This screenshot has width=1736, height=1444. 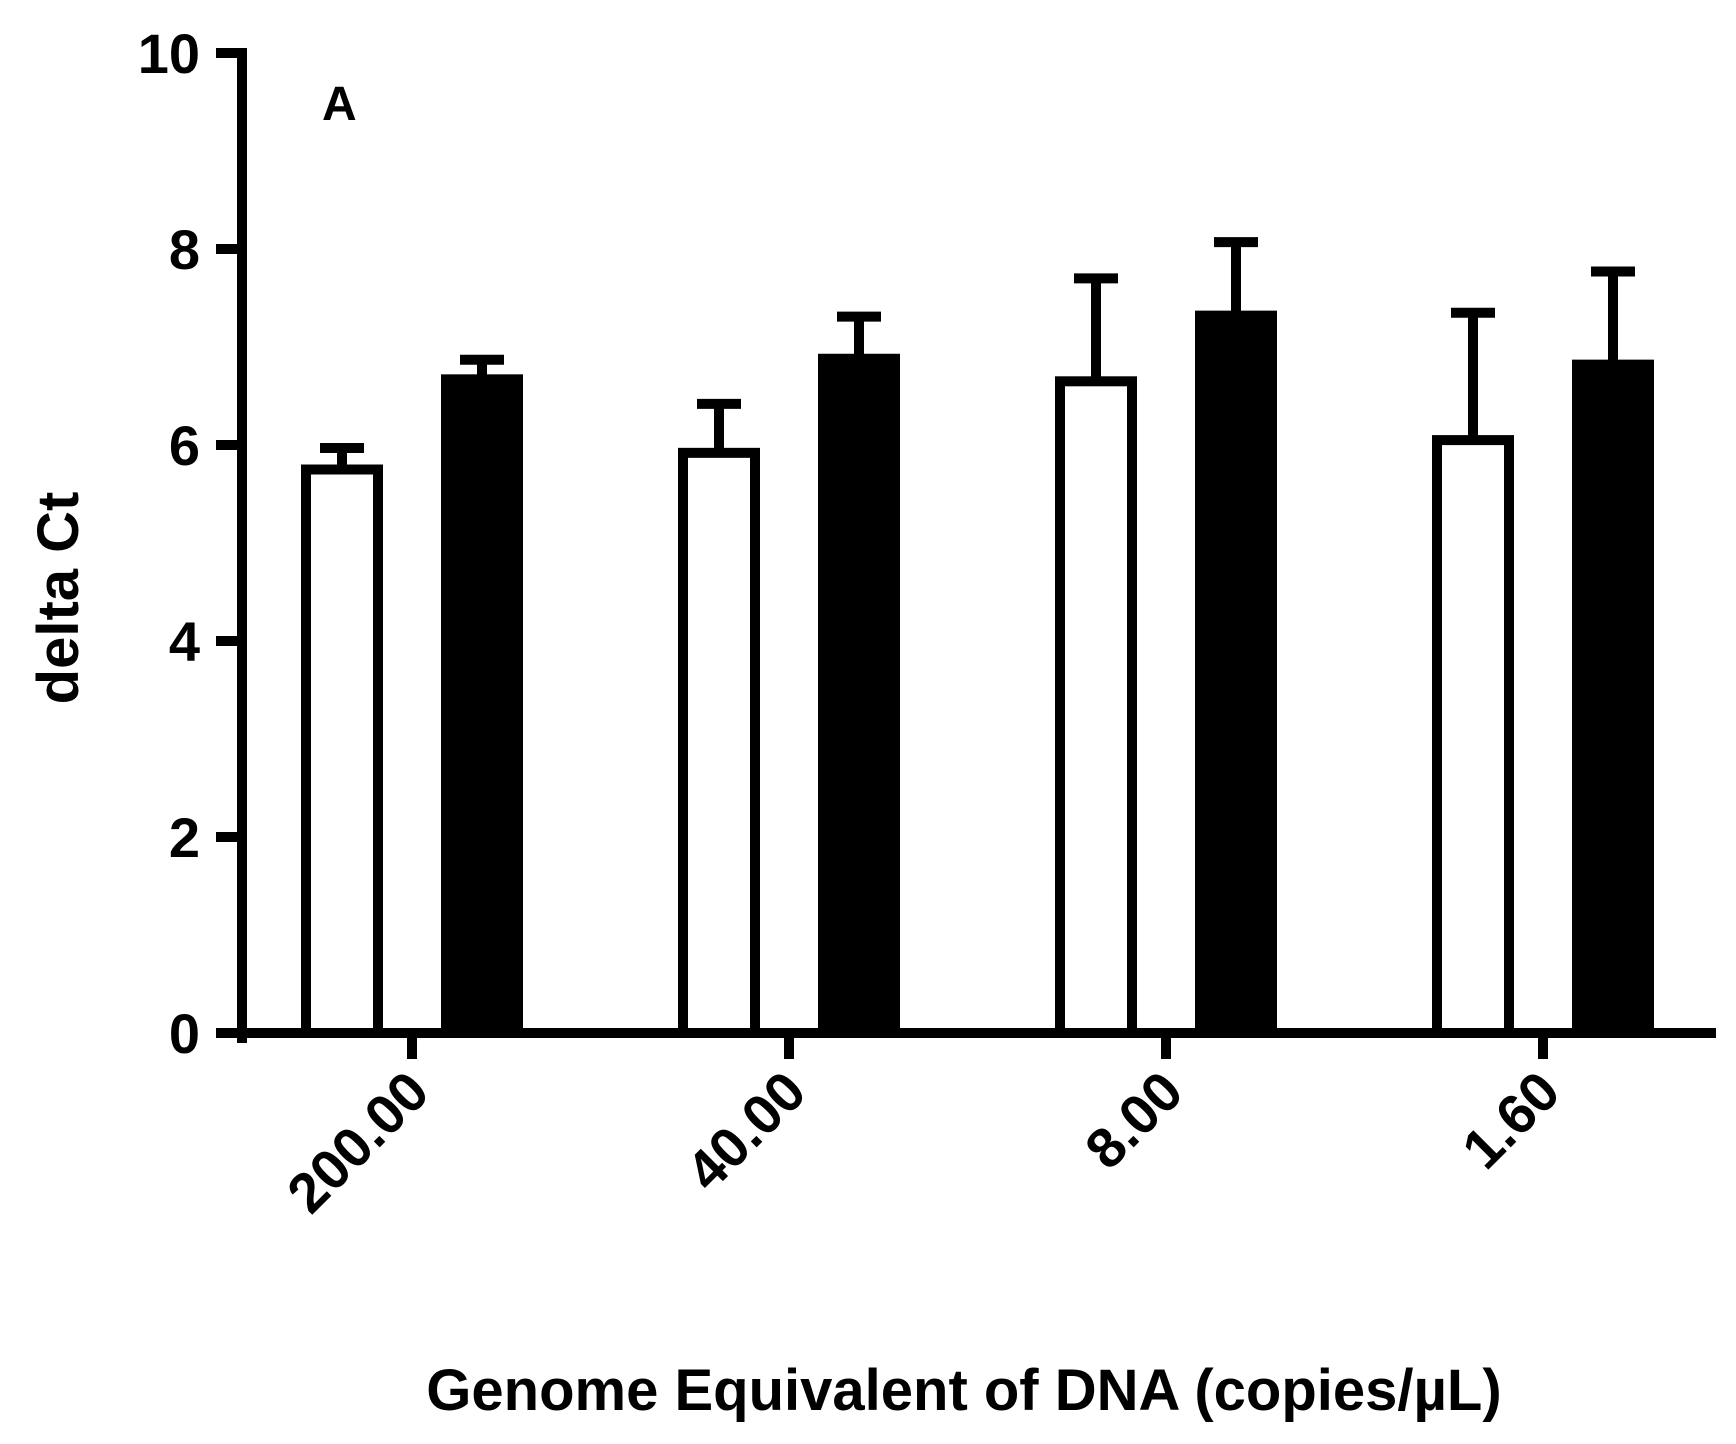 What do you see at coordinates (184, 837) in the screenshot?
I see `y-tick-label: 2` at bounding box center [184, 837].